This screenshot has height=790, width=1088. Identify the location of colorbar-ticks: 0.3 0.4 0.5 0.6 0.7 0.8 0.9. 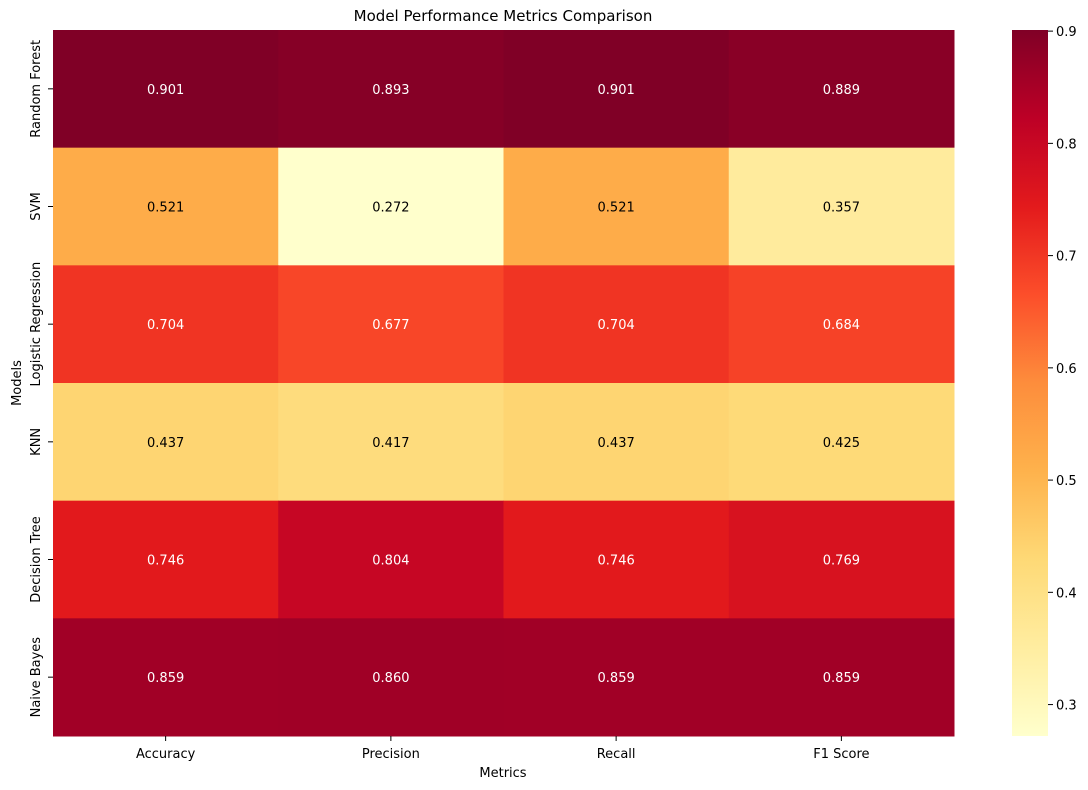
(1062, 369).